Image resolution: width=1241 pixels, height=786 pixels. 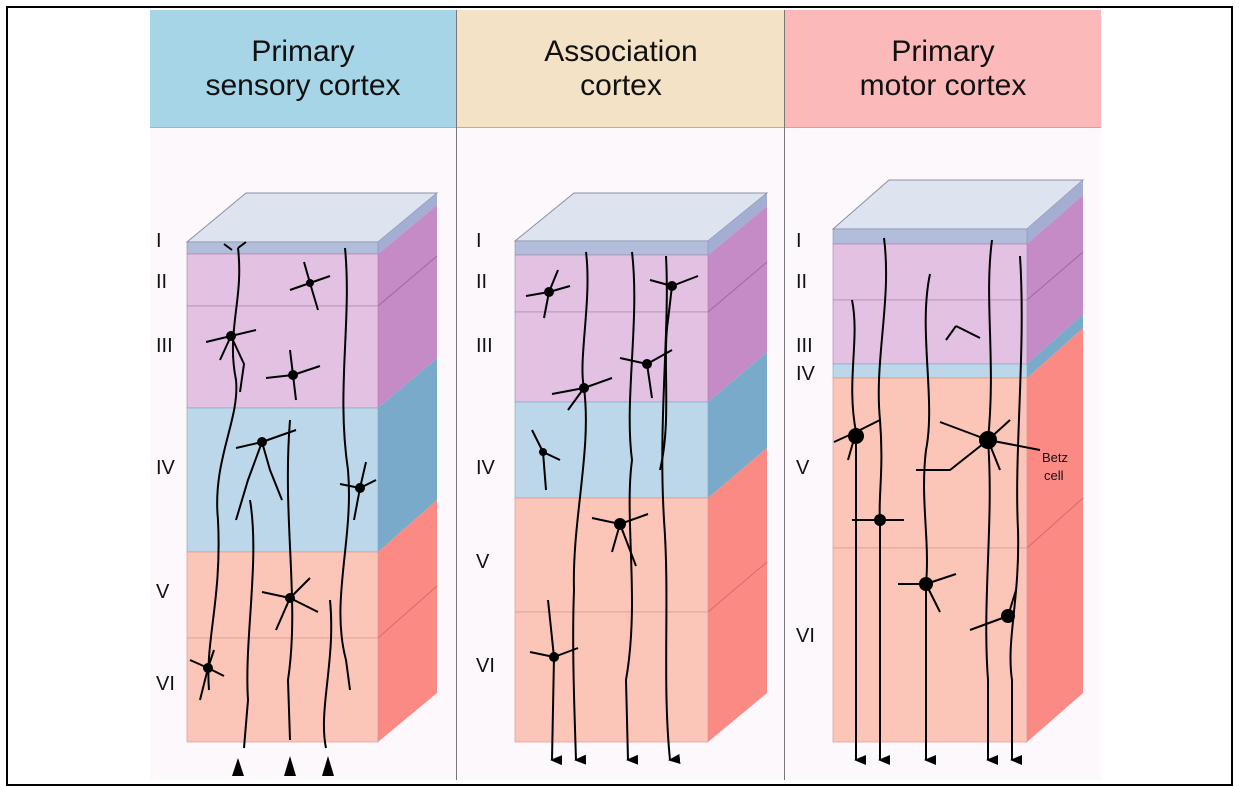 What do you see at coordinates (943, 85) in the screenshot?
I see `panel-title-line2: motor cortex` at bounding box center [943, 85].